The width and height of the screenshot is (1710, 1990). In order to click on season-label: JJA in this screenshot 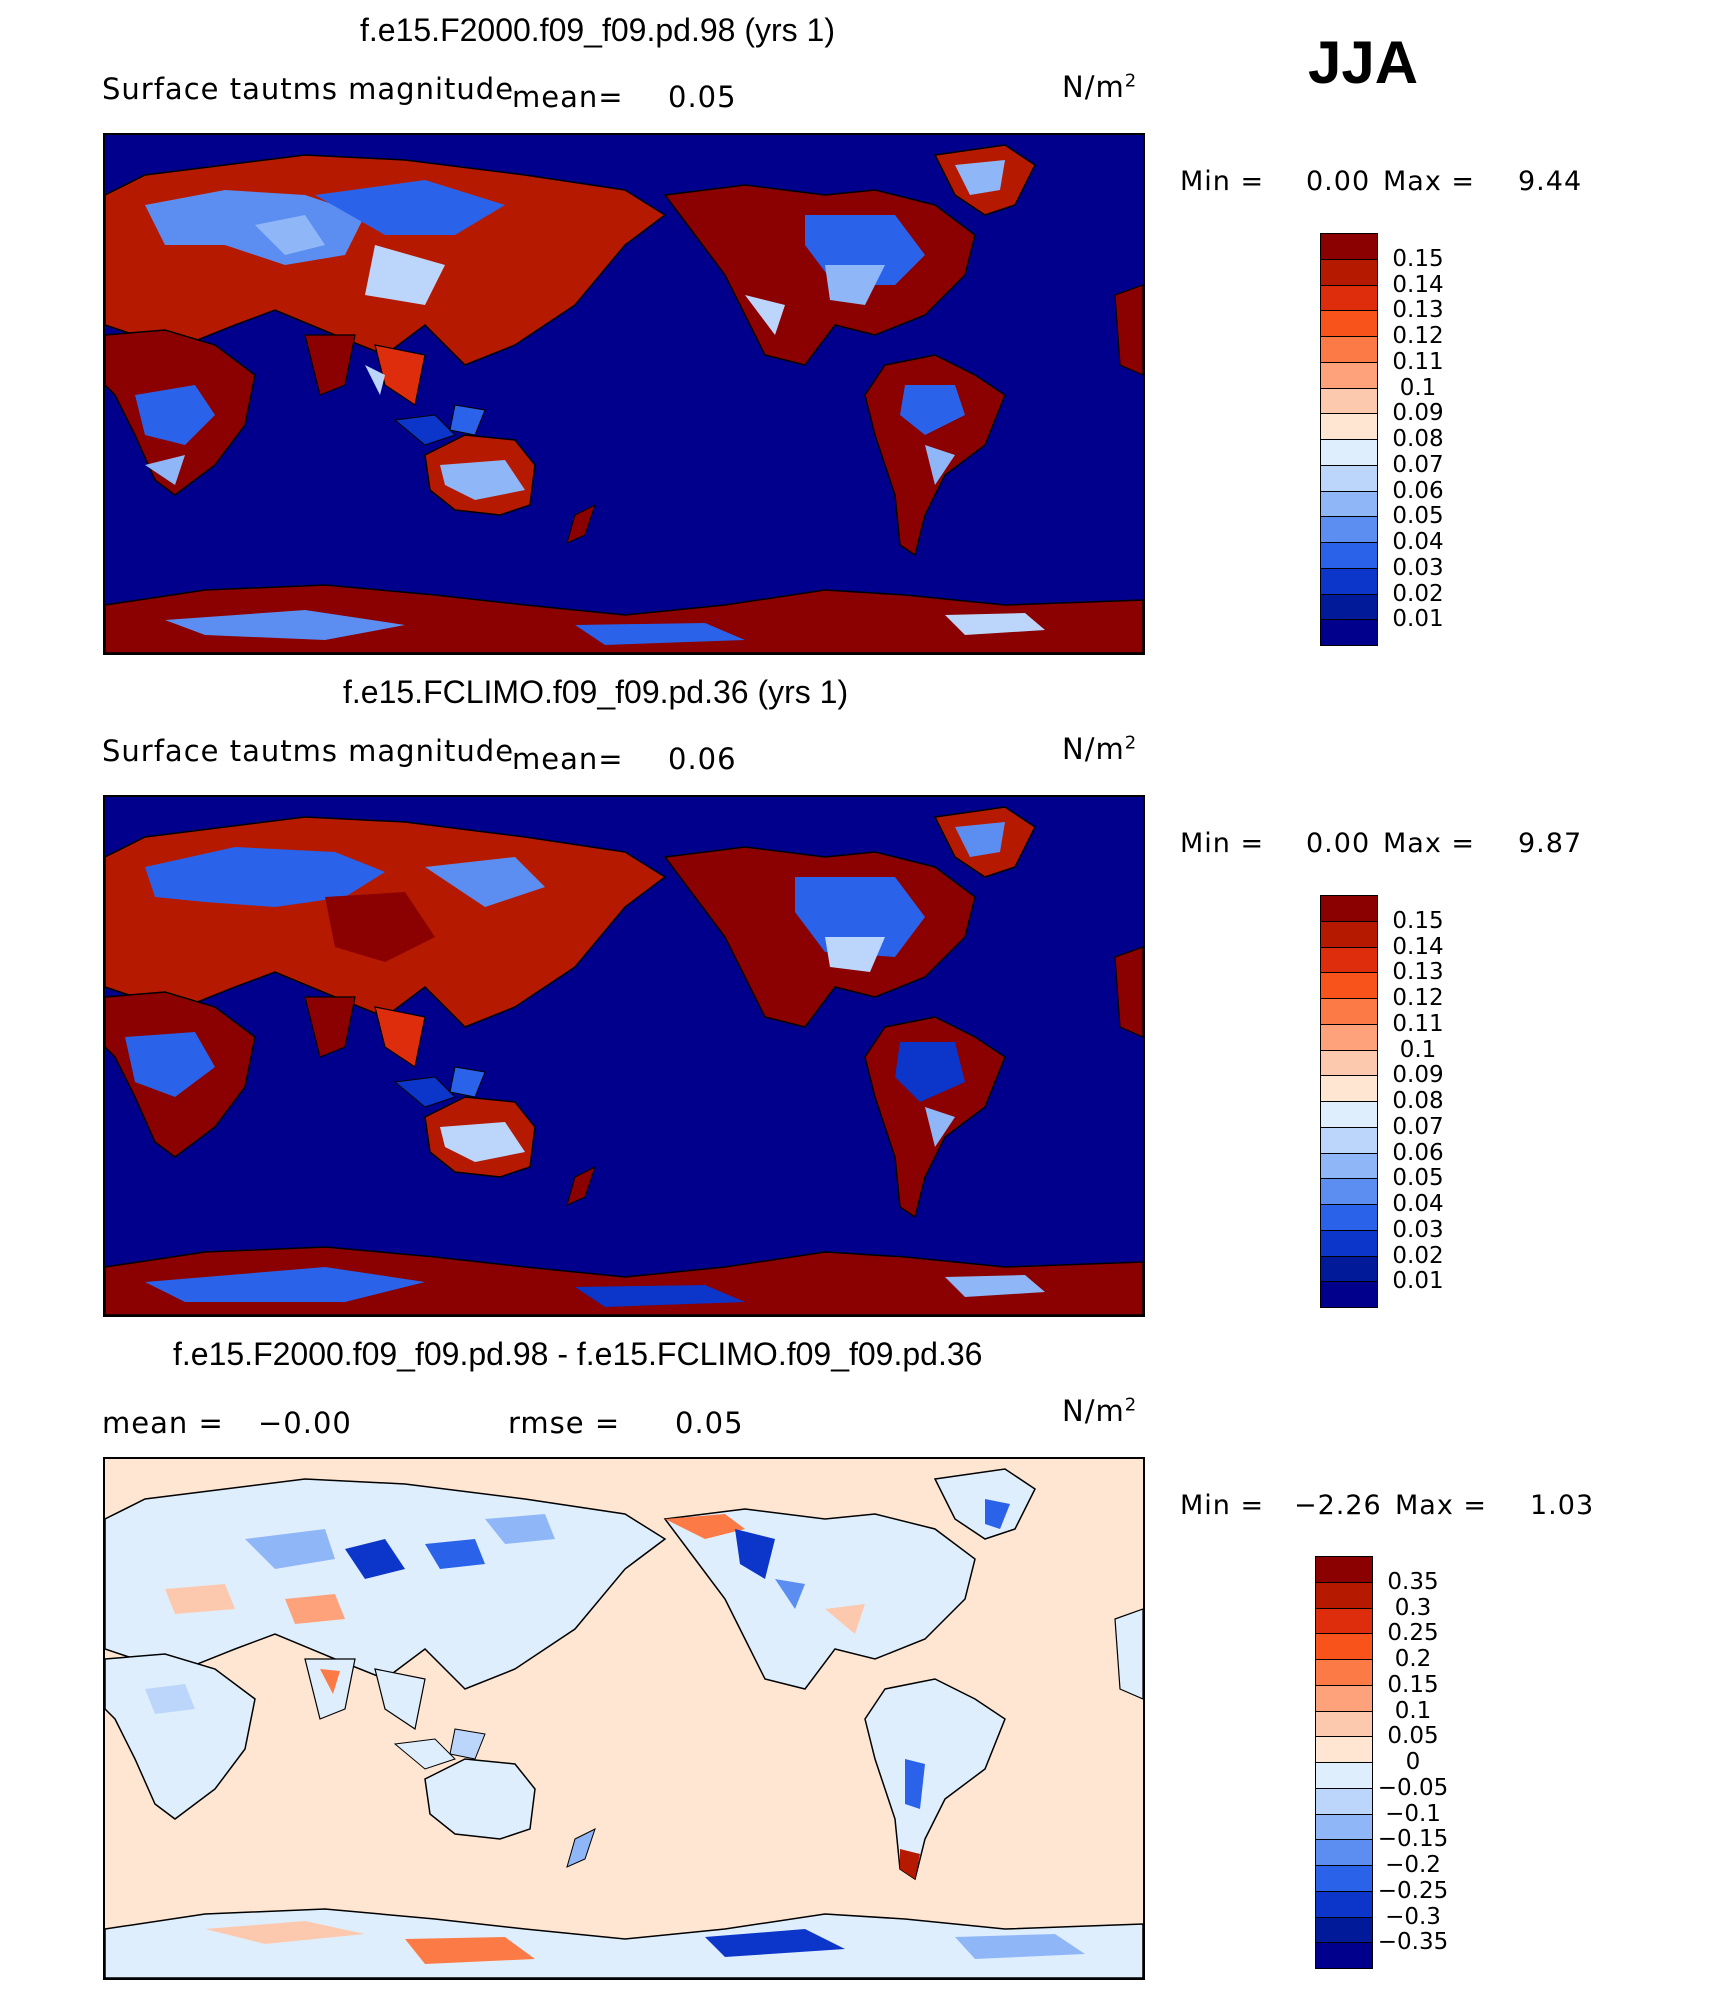, I will do `click(1363, 62)`.